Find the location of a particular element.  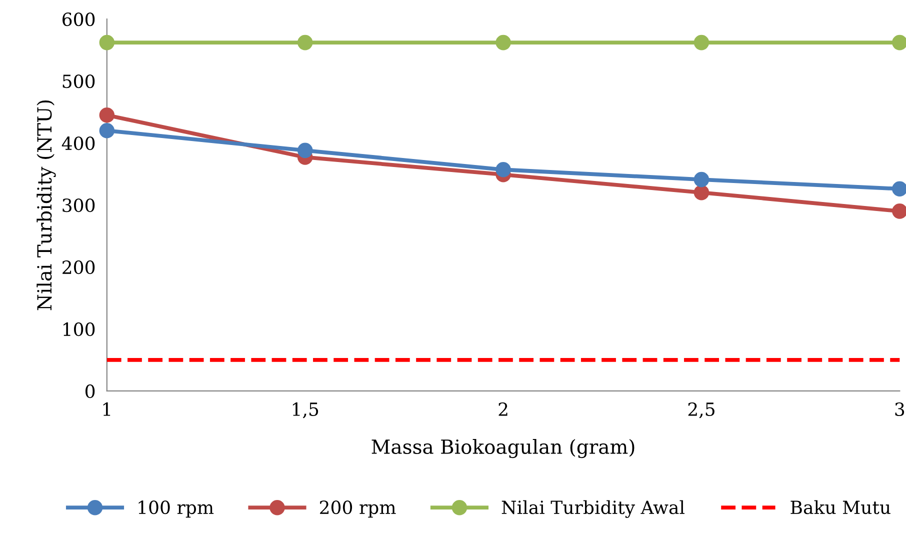

y-tick-label: 0 is located at coordinates (90, 391).